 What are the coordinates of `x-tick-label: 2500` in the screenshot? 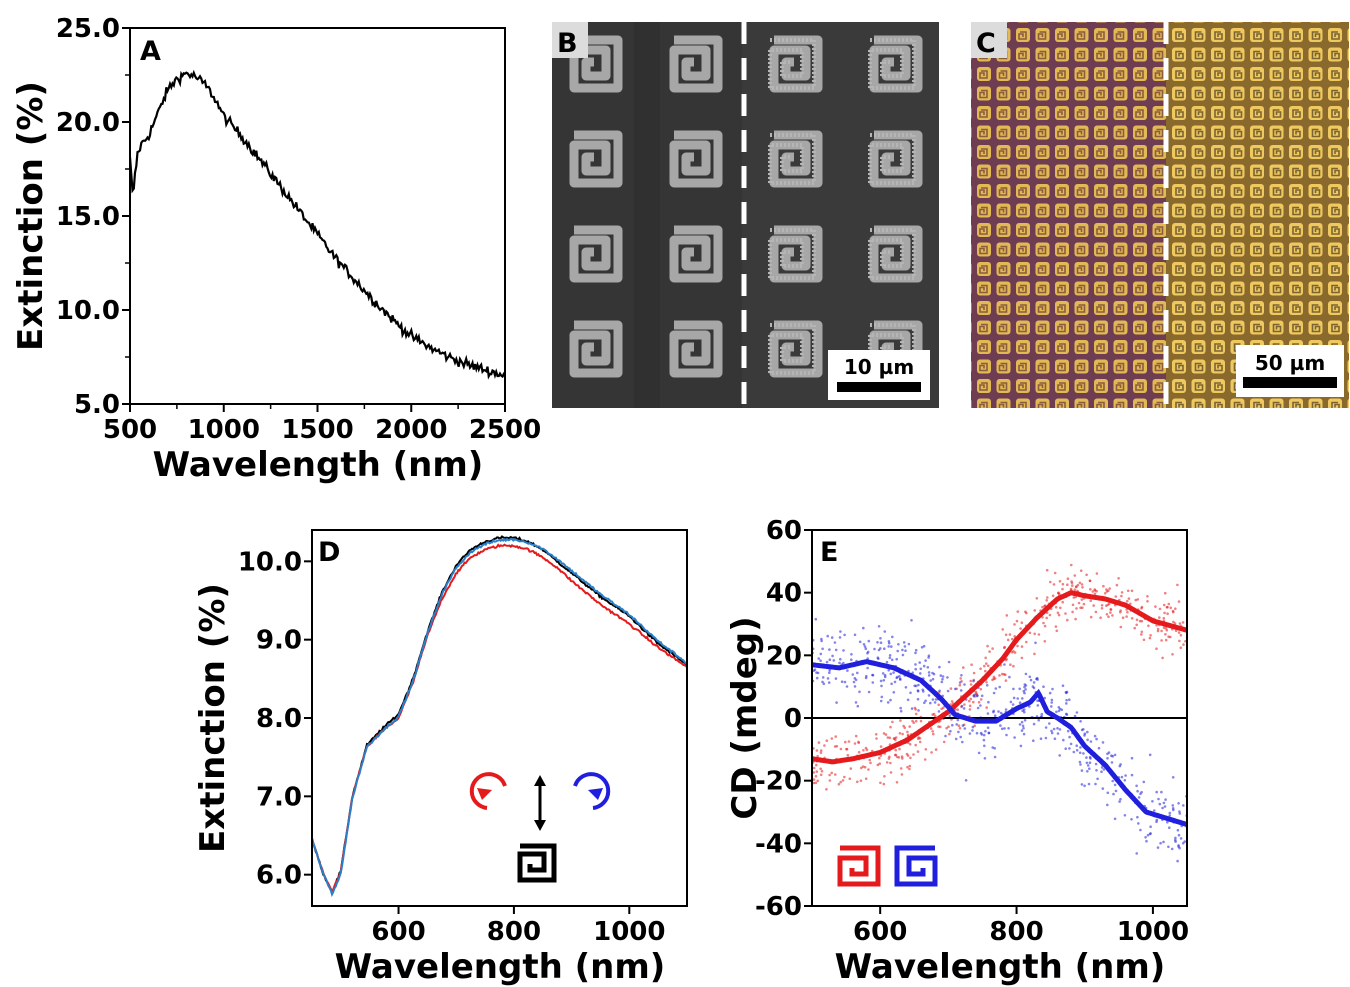 It's located at (505, 430).